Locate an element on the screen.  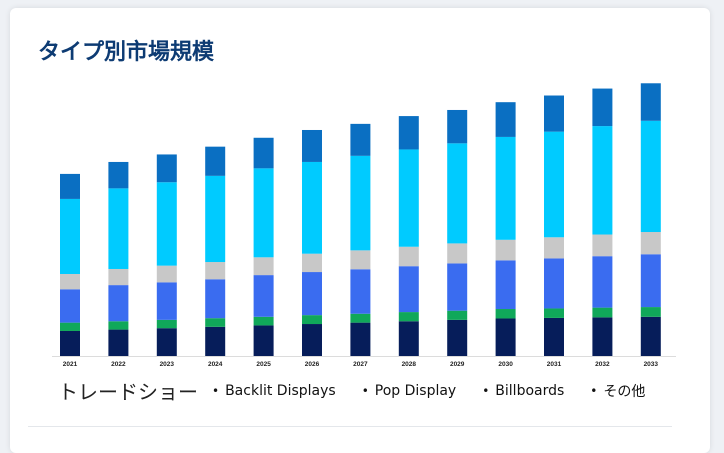
legend-item-label: Backlit Displays is located at coordinates (280, 390).